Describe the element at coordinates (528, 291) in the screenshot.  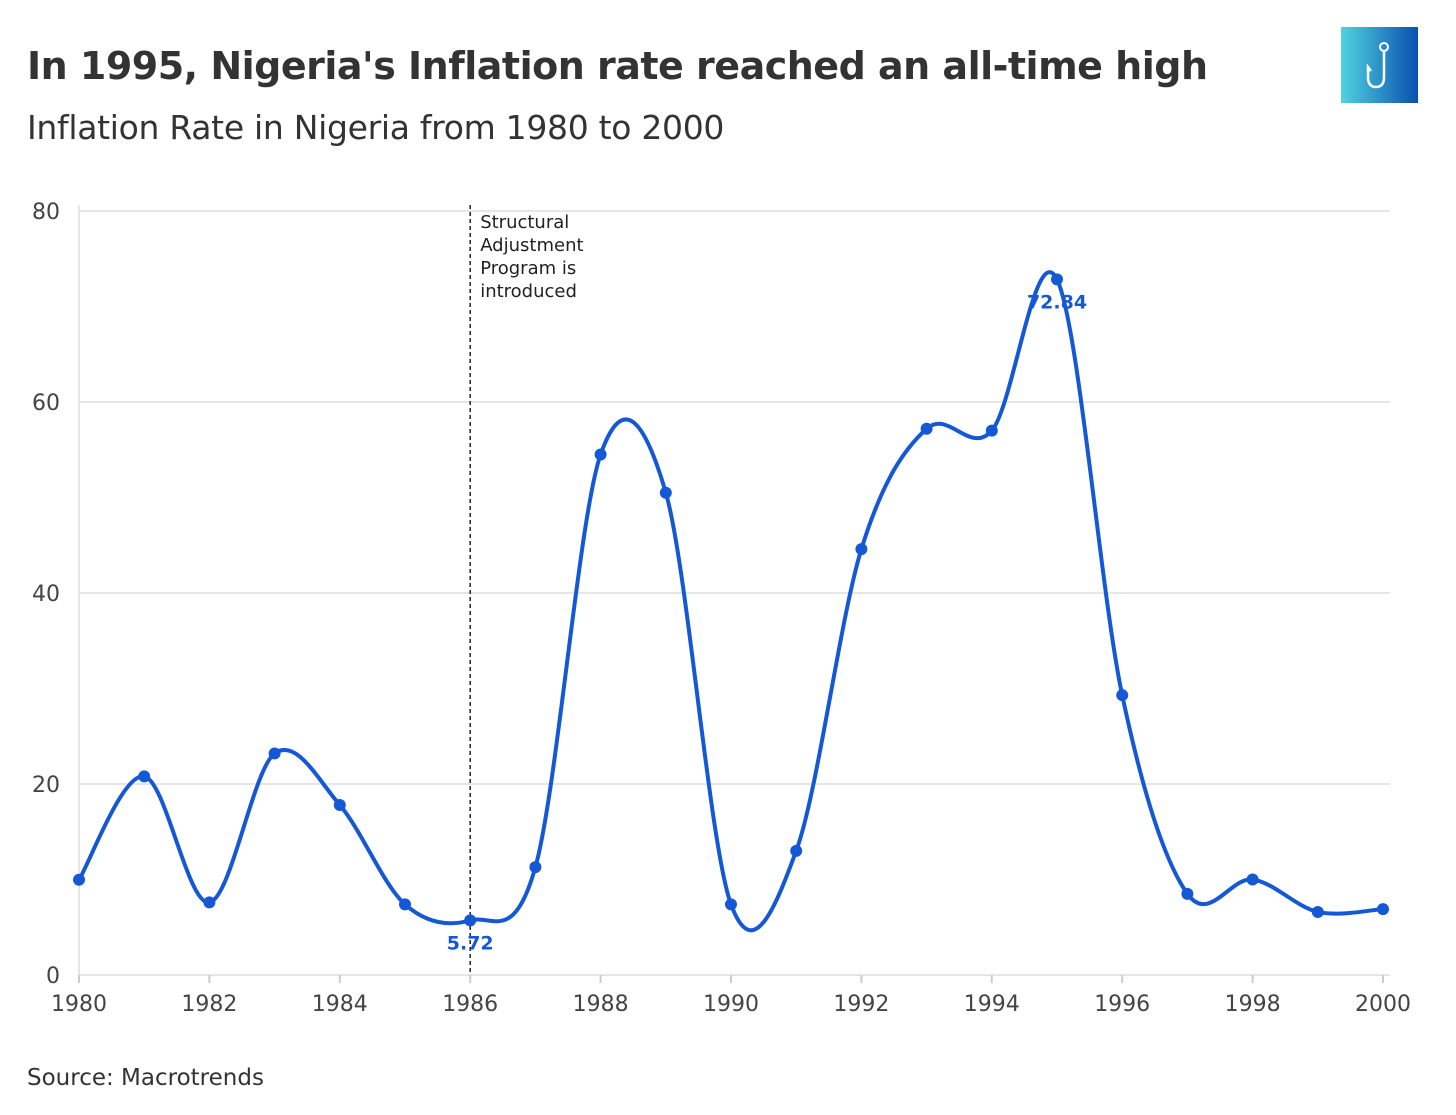
I see `annotation-text: introduced` at that location.